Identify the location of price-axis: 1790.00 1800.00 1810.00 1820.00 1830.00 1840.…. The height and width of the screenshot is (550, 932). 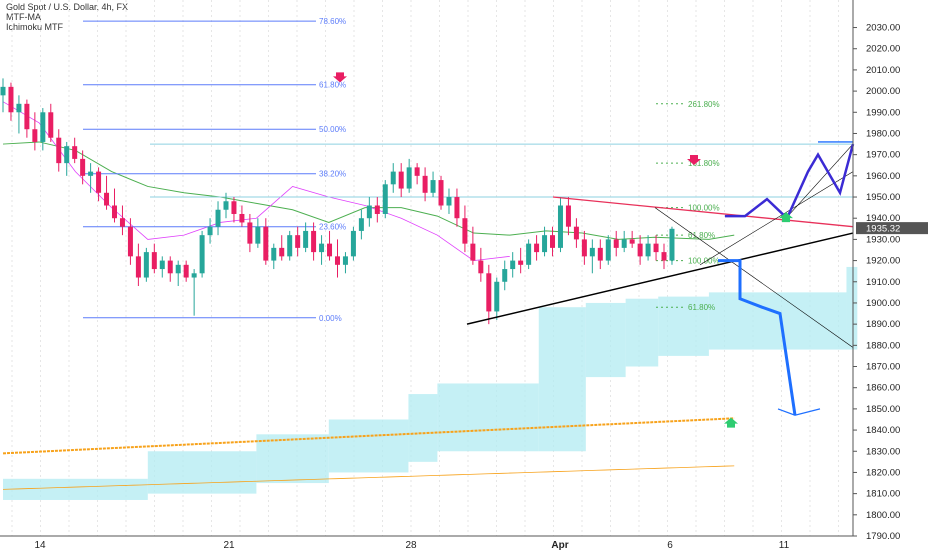
(890, 271).